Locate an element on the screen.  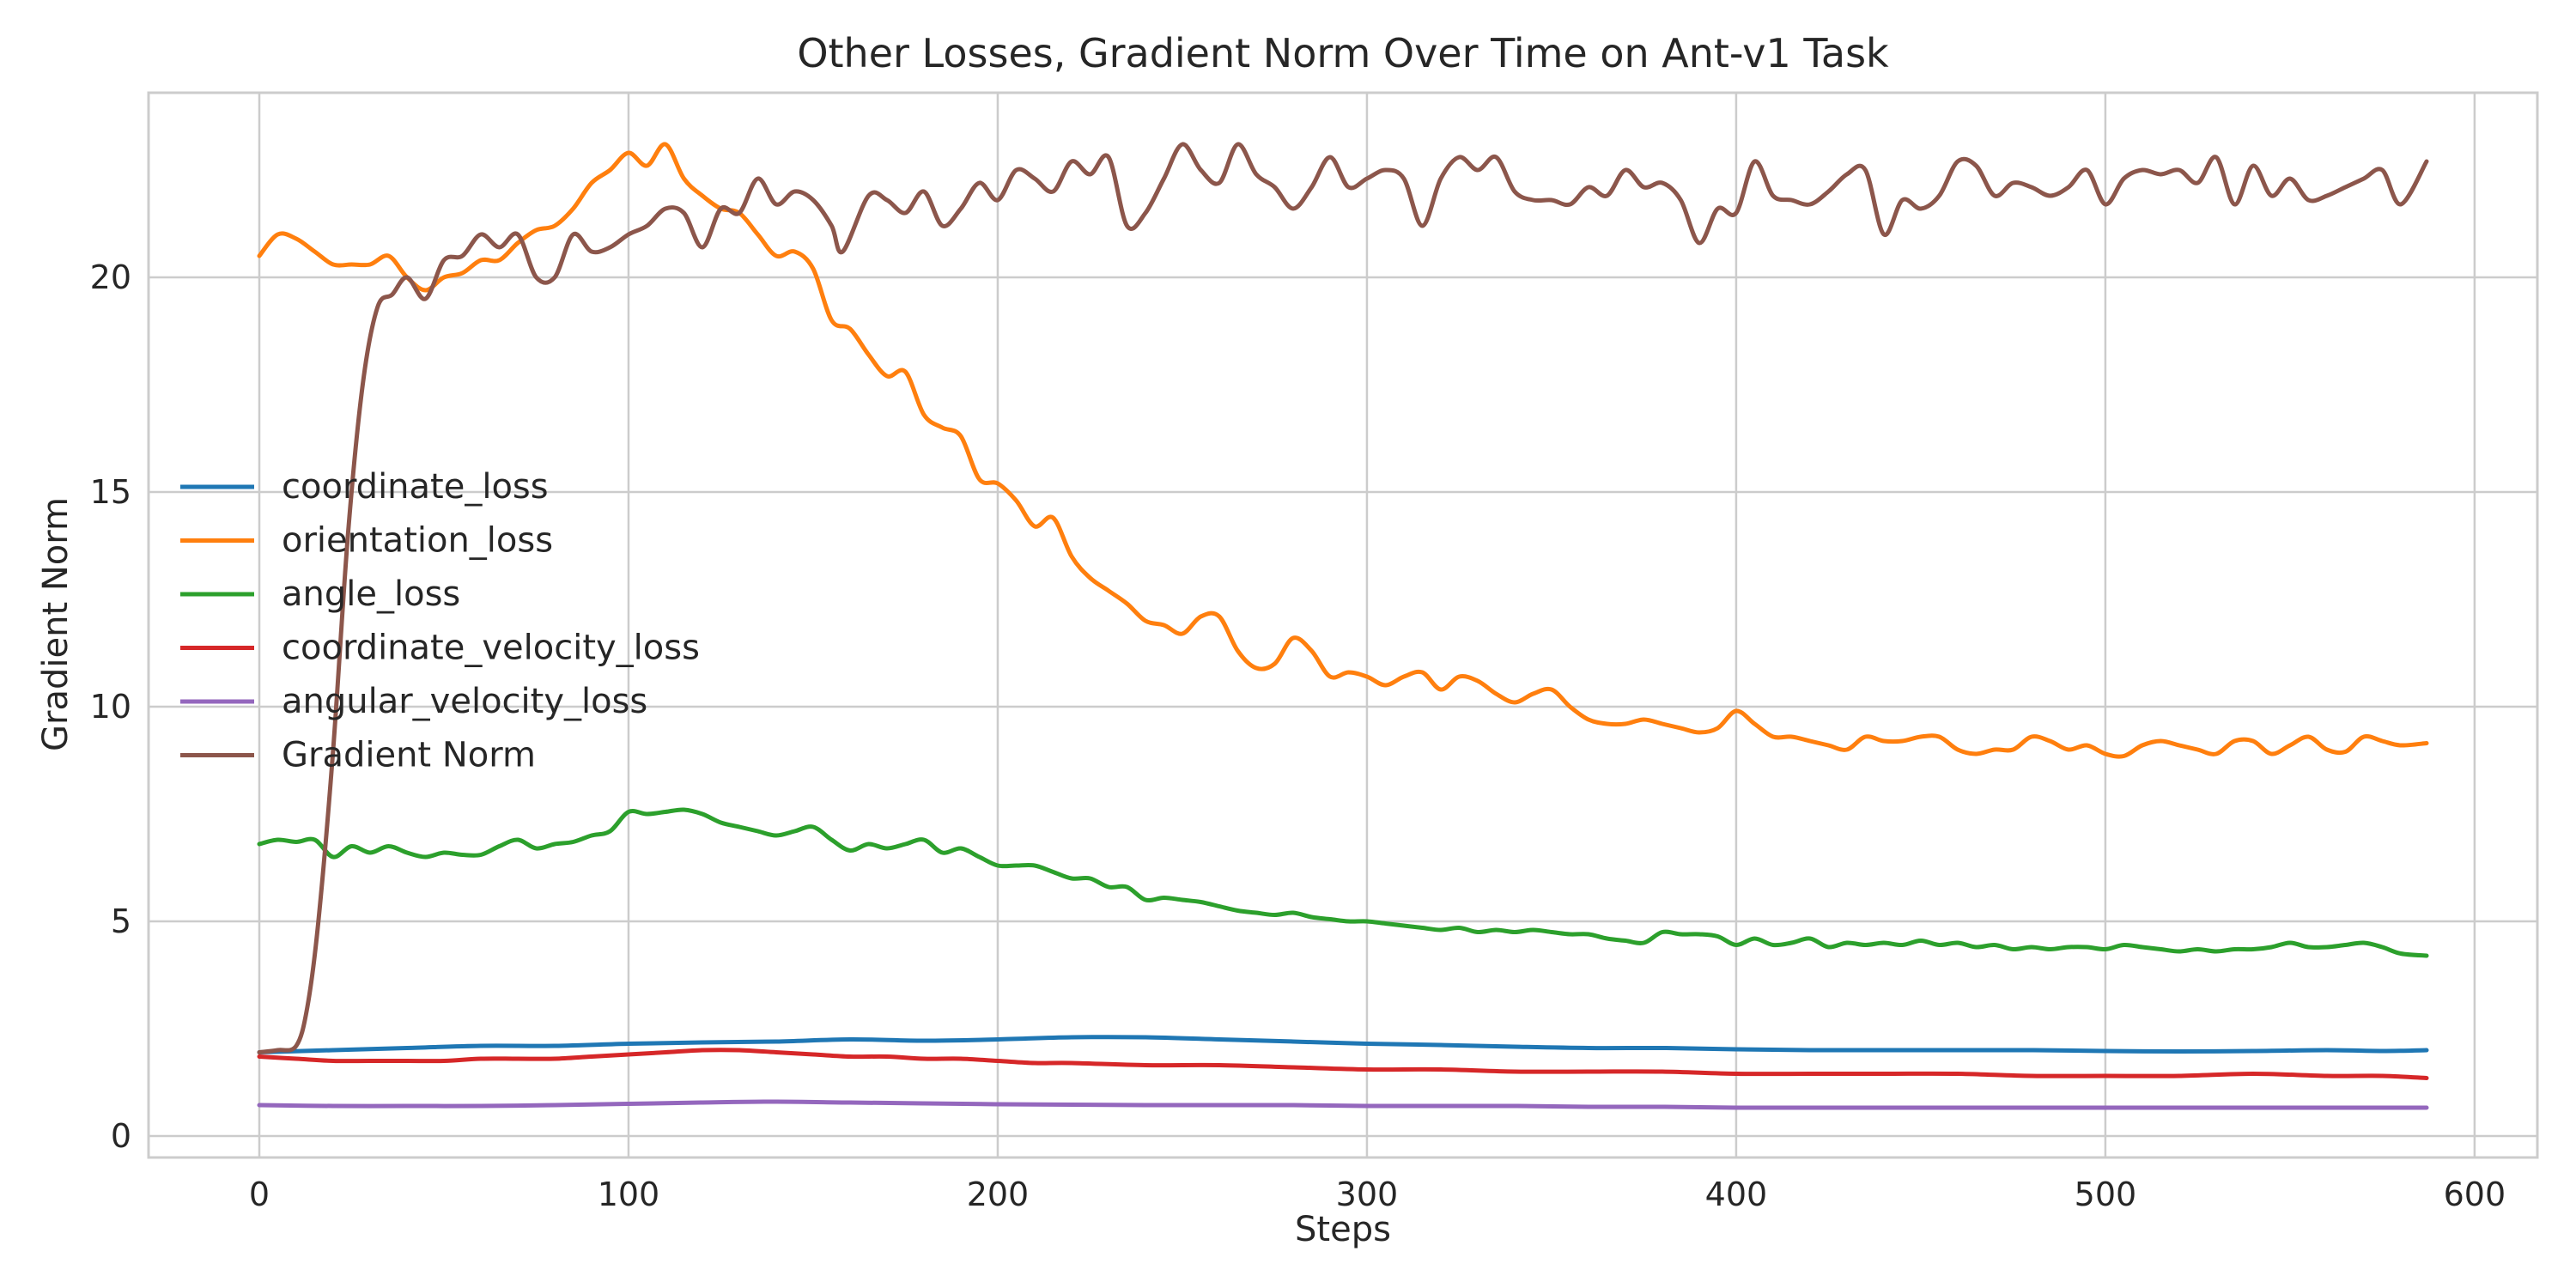
series-line-coordinate-velocity-loss is located at coordinates (1343, 1064).